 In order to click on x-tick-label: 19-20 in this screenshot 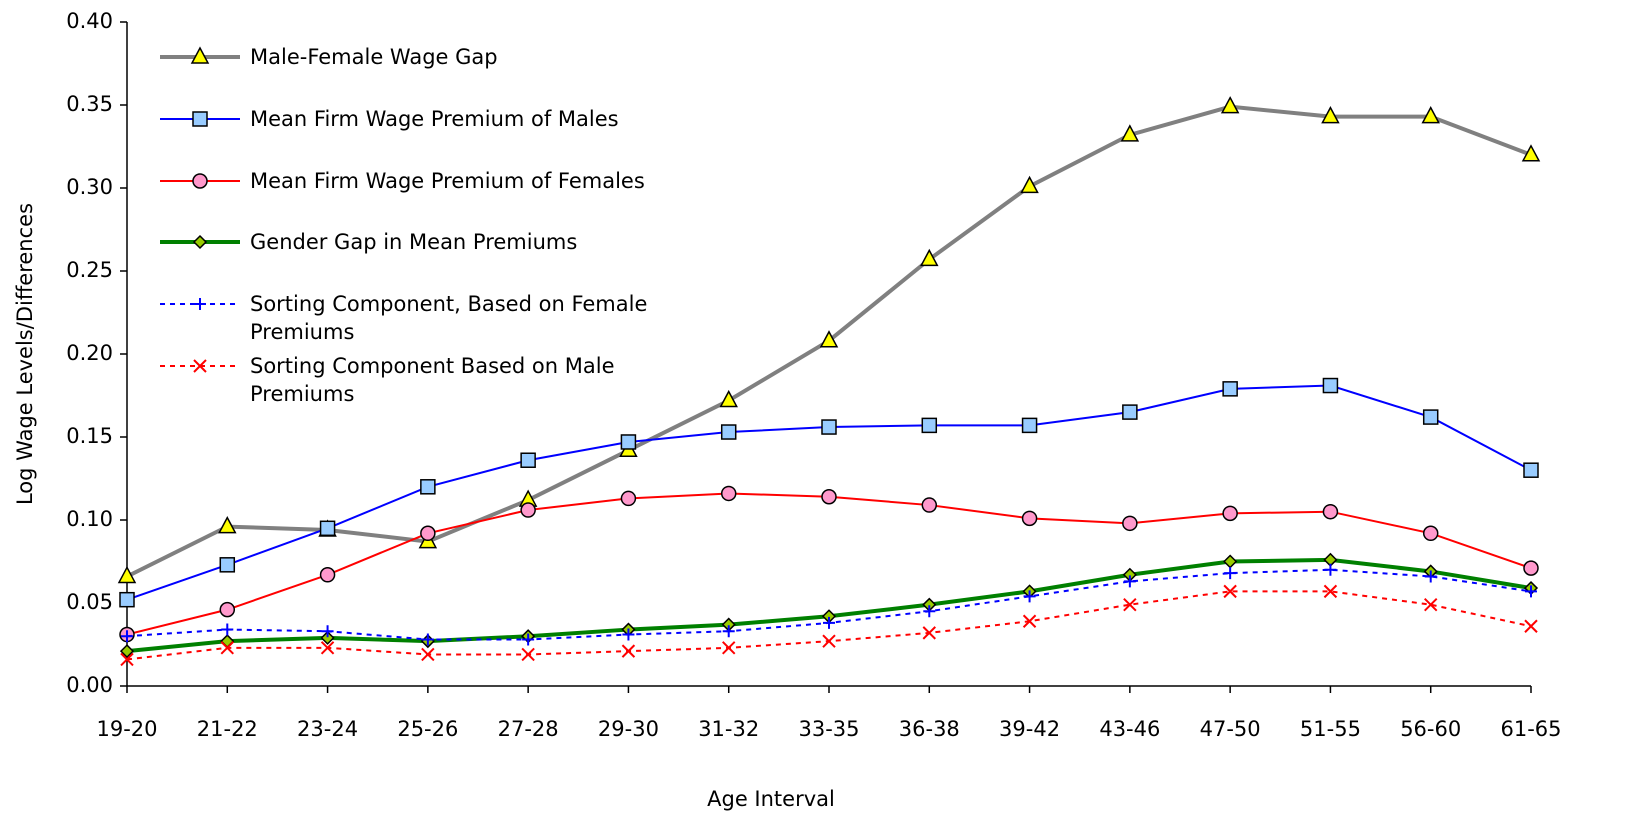, I will do `click(126, 729)`.